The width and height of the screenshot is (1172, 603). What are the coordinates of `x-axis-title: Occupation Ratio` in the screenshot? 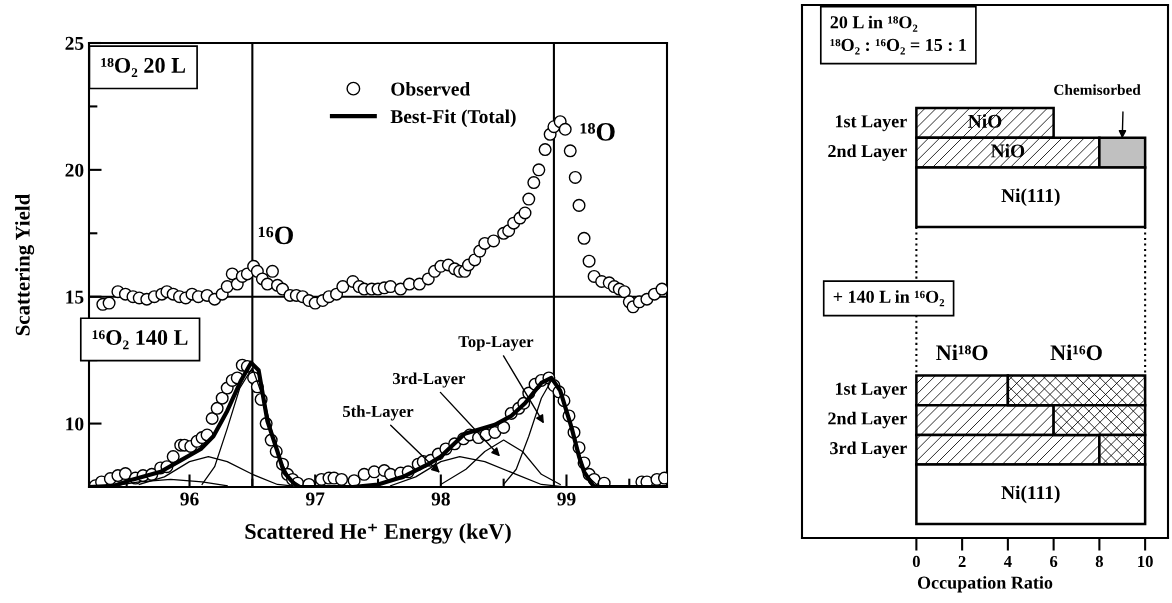 It's located at (985, 584).